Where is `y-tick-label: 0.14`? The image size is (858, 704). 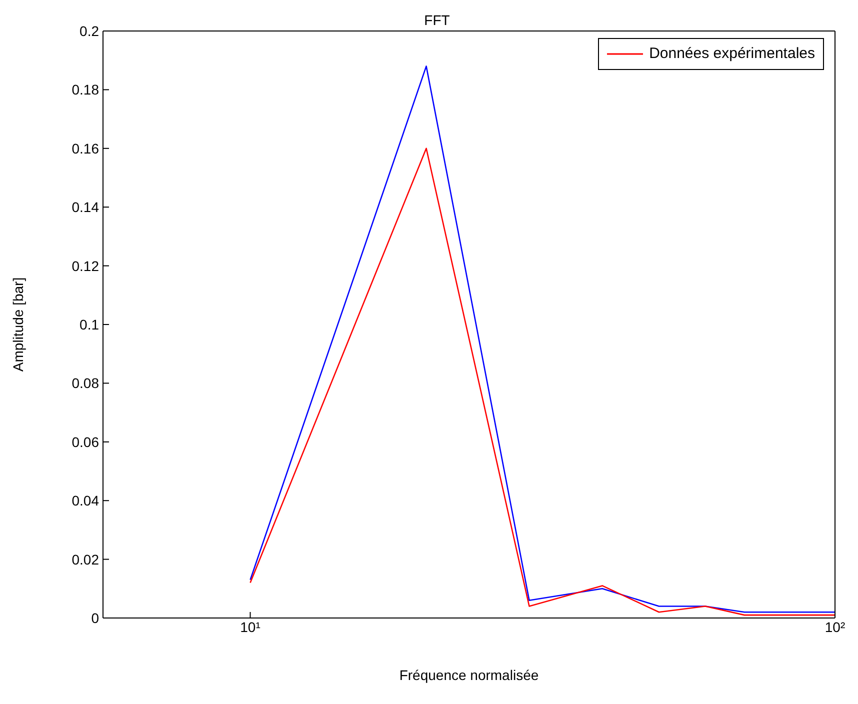 y-tick-label: 0.14 is located at coordinates (86, 207).